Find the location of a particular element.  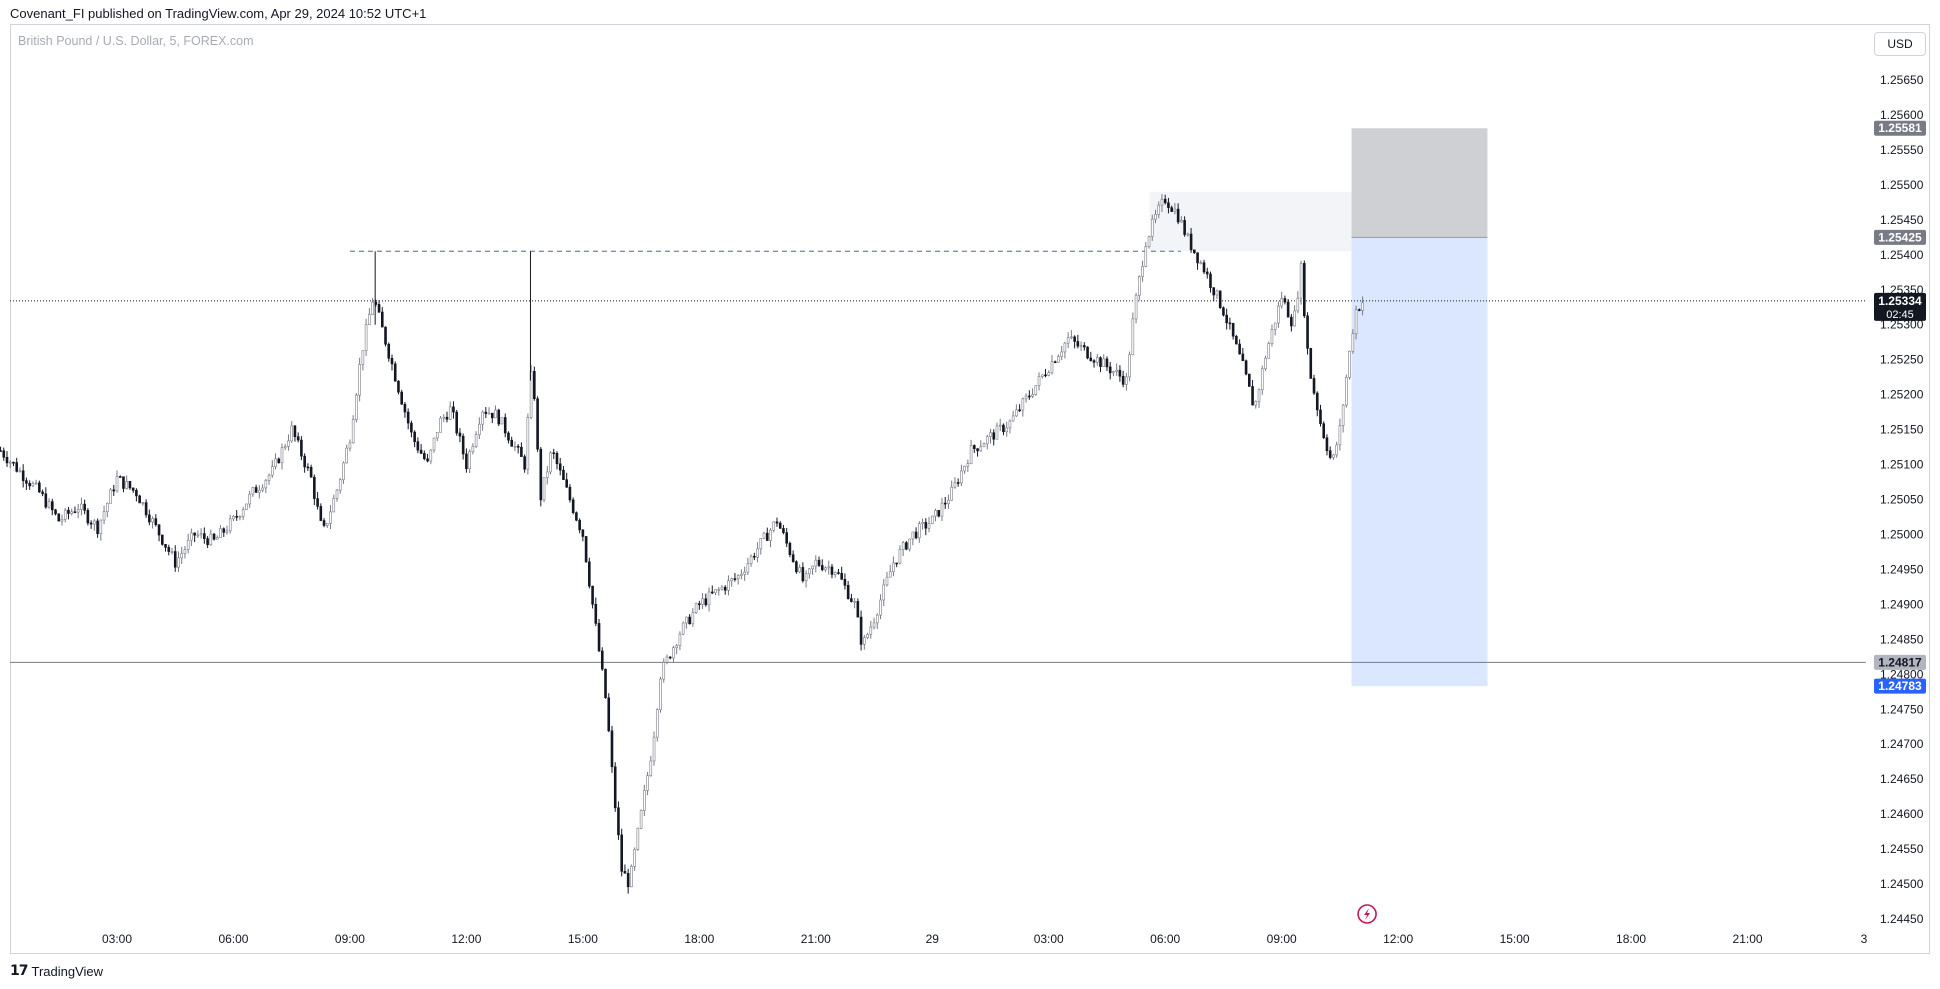

price-tick-label: 1.25150 is located at coordinates (1902, 430).